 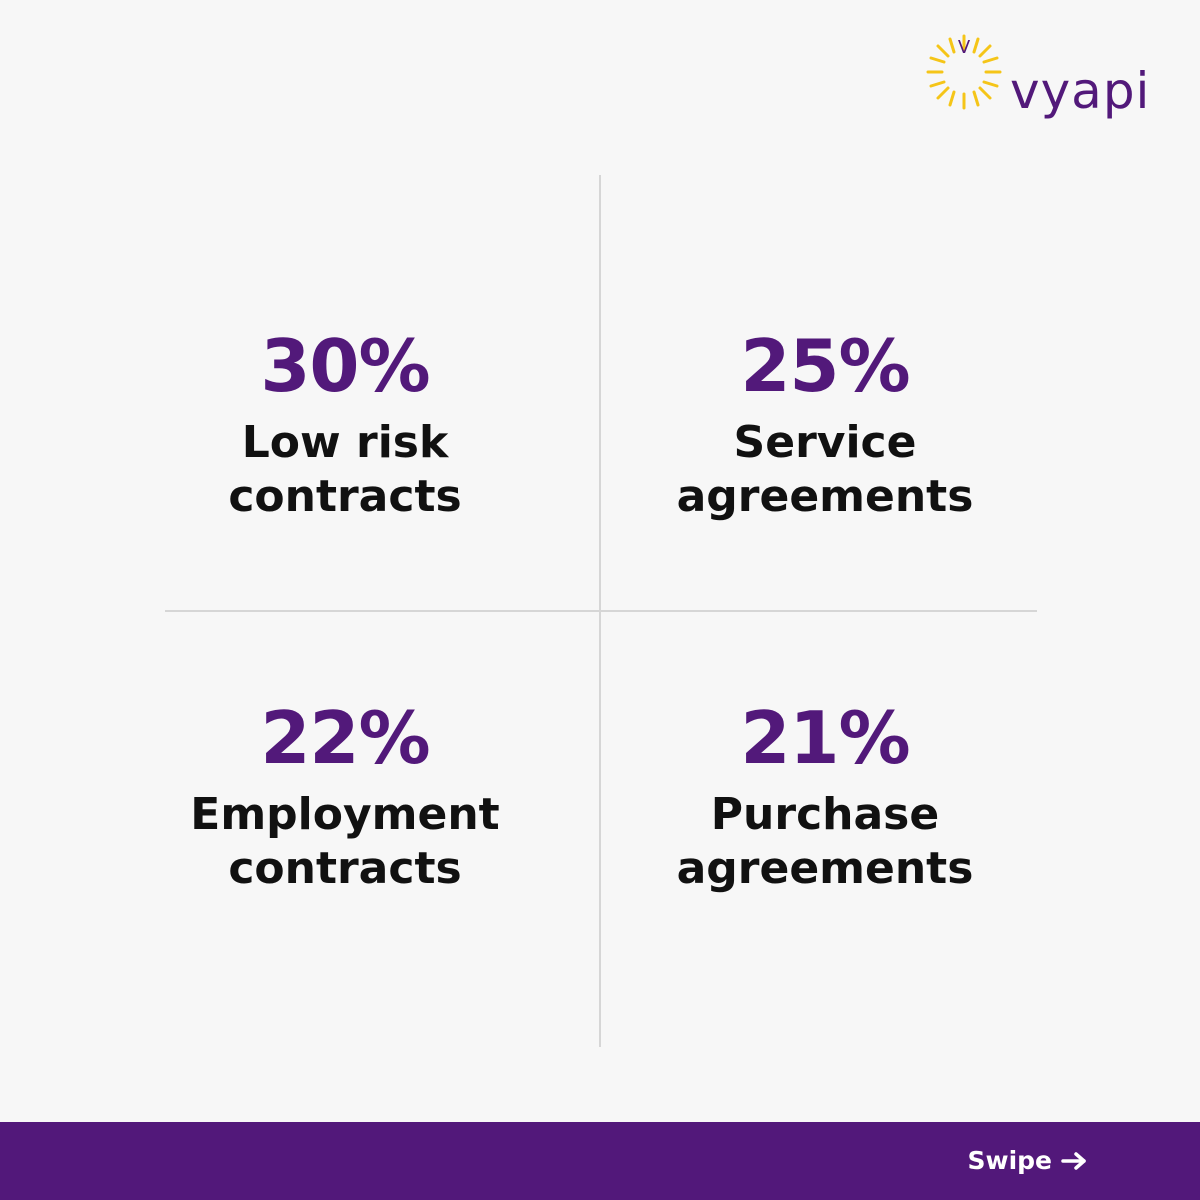 I want to click on stat-label-line1: Service, so click(x=825, y=442).